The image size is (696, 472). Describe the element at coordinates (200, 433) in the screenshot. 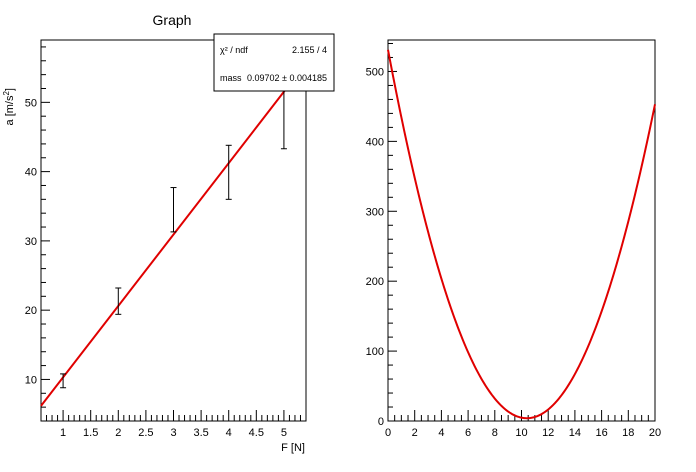

I see `x-tick-label: 3.5` at that location.